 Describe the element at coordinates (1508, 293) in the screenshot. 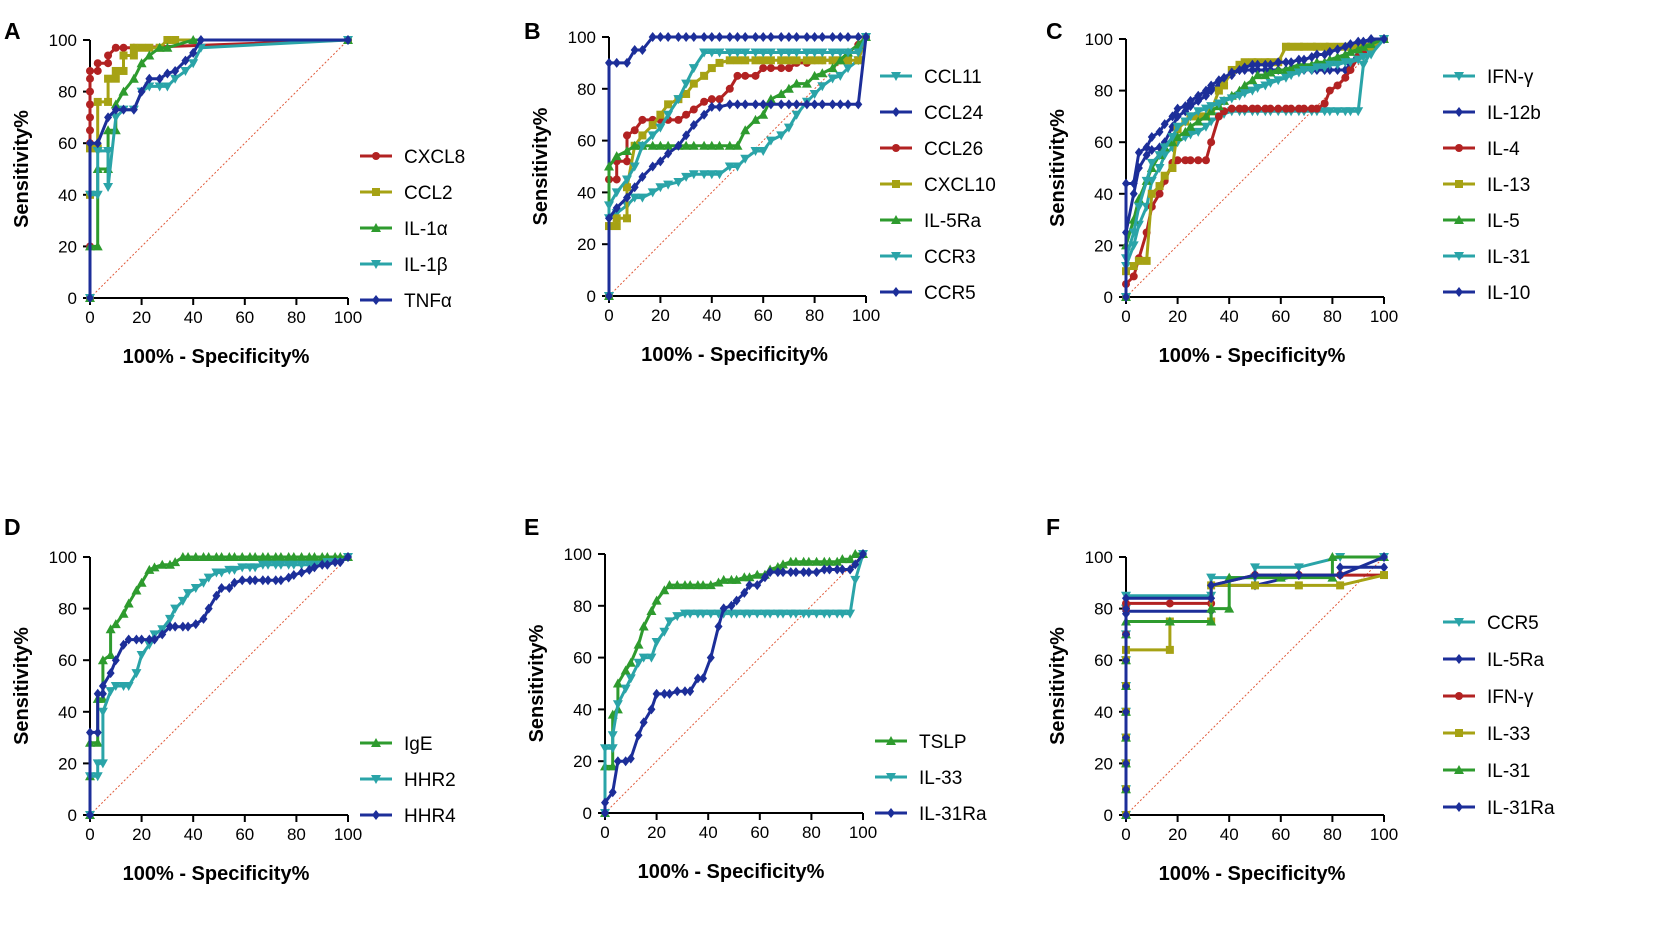

I see `legend-label: IL-10` at that location.